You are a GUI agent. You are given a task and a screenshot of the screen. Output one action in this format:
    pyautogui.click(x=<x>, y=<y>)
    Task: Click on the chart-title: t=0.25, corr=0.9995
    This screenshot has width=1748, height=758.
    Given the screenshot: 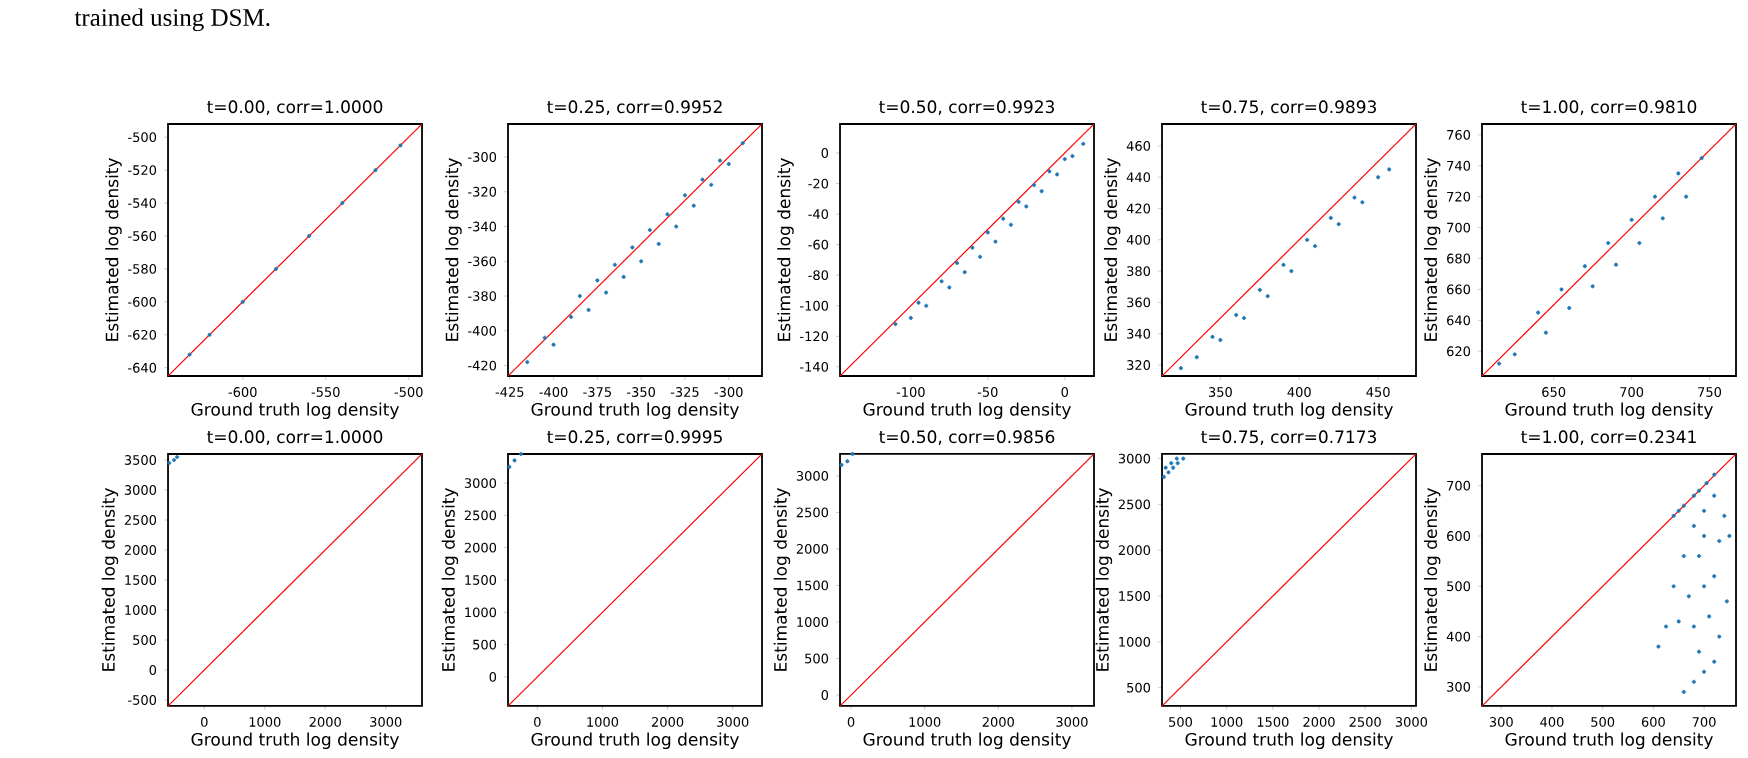 What is the action you would take?
    pyautogui.click(x=634, y=437)
    